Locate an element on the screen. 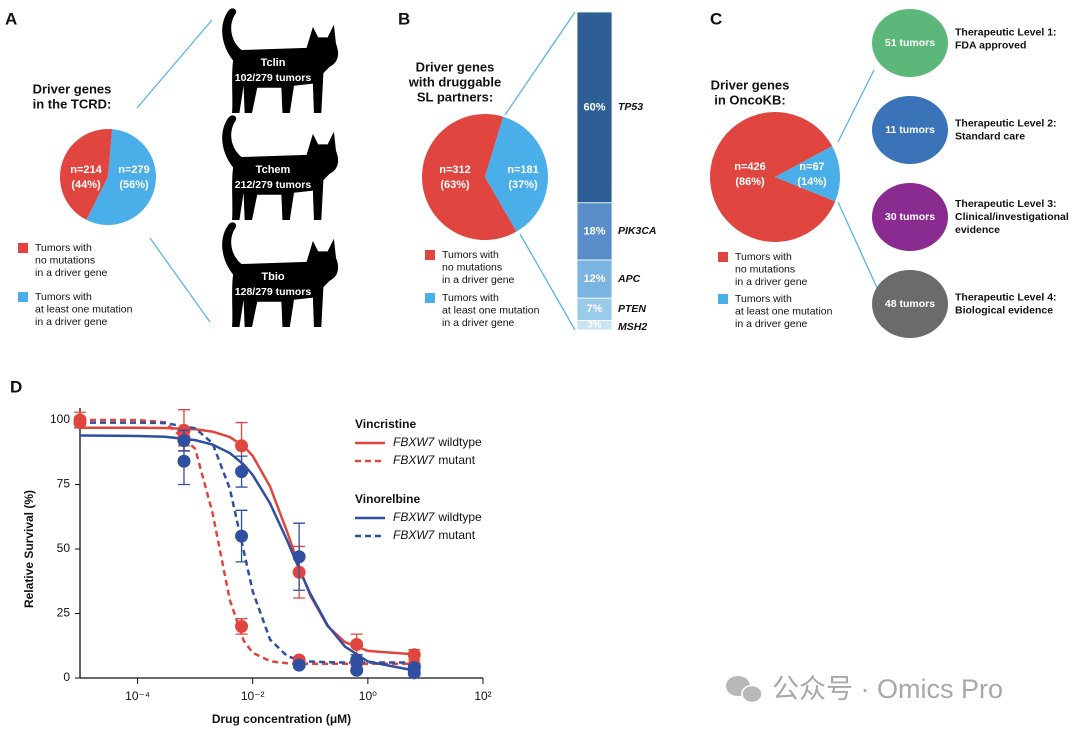  subset-count: 128/279 tumors is located at coordinates (273, 292).